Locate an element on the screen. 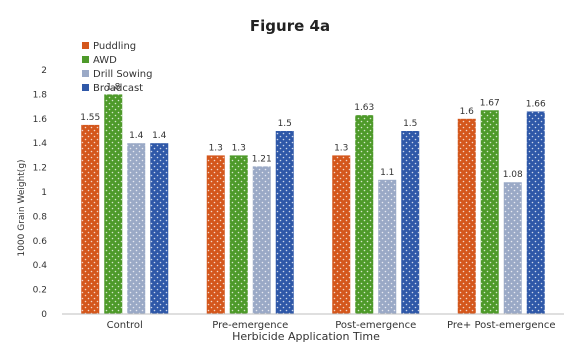 Image resolution: width=564 pixels, height=346 pixels. legend-item: Broadcast is located at coordinates (112, 88).